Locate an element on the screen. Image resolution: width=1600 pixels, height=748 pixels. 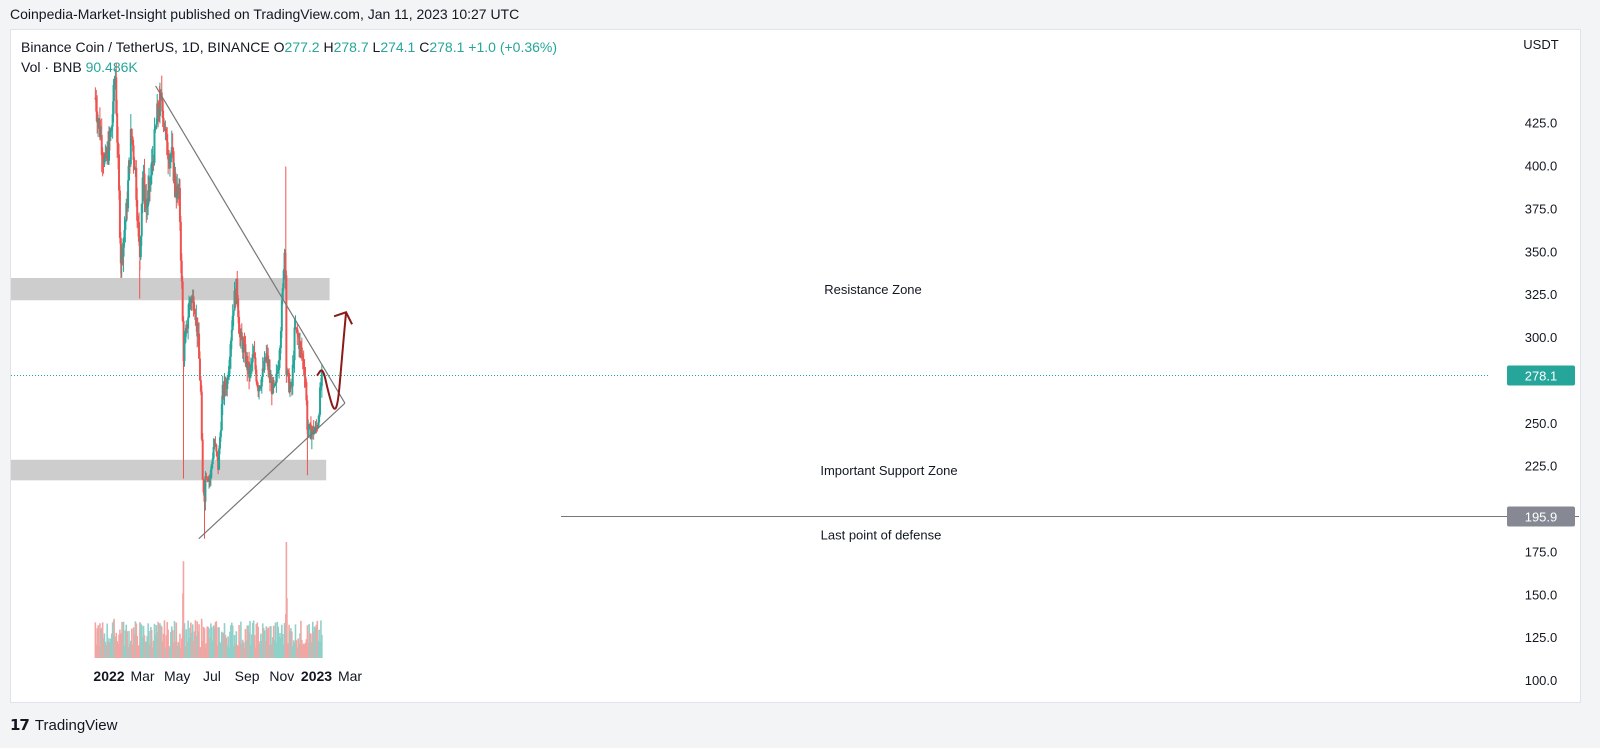
y-tick-label: 100.0 is located at coordinates (1541, 680).